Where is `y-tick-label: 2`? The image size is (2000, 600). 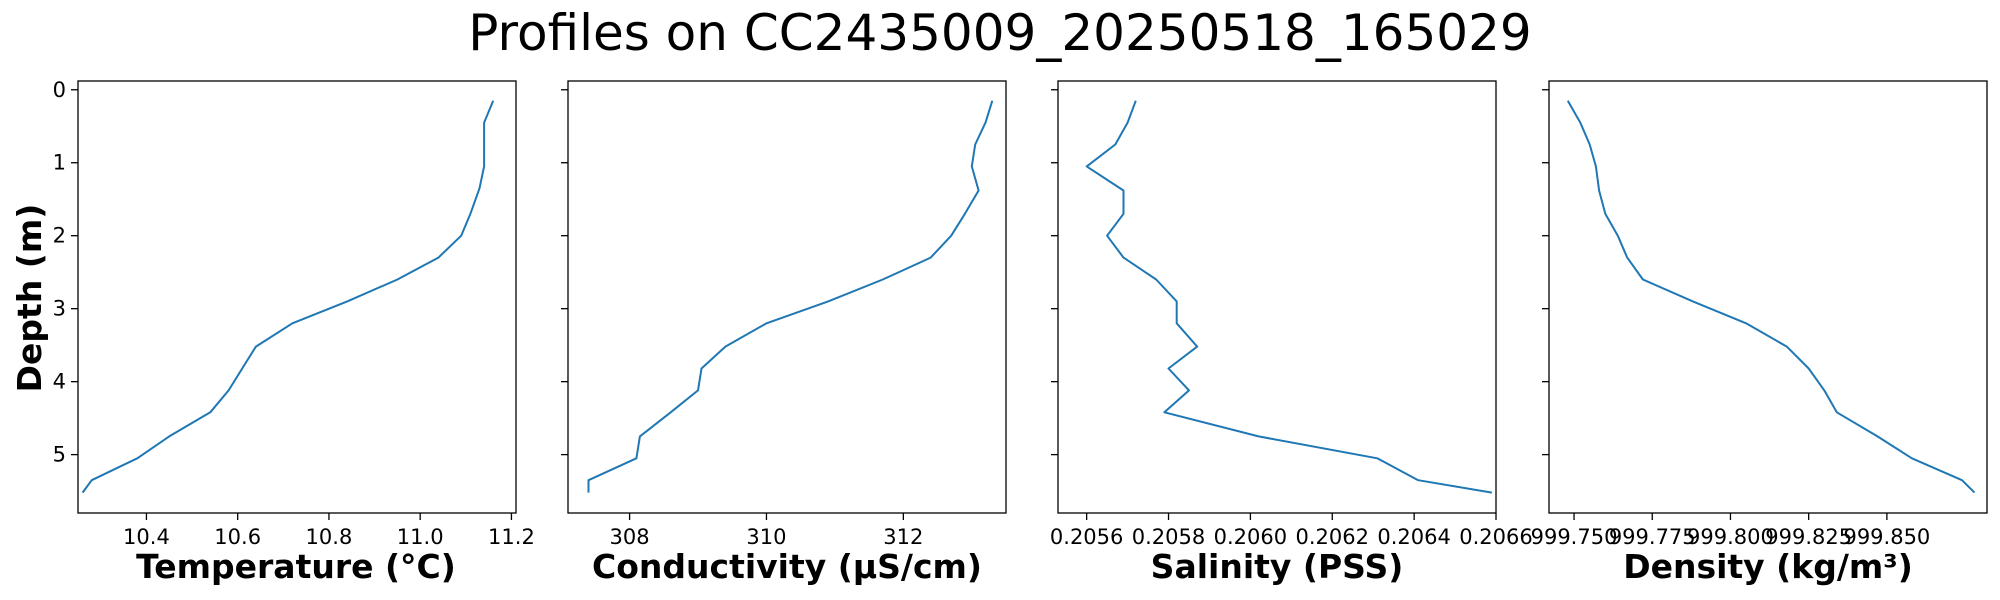
y-tick-label: 2 is located at coordinates (59, 236).